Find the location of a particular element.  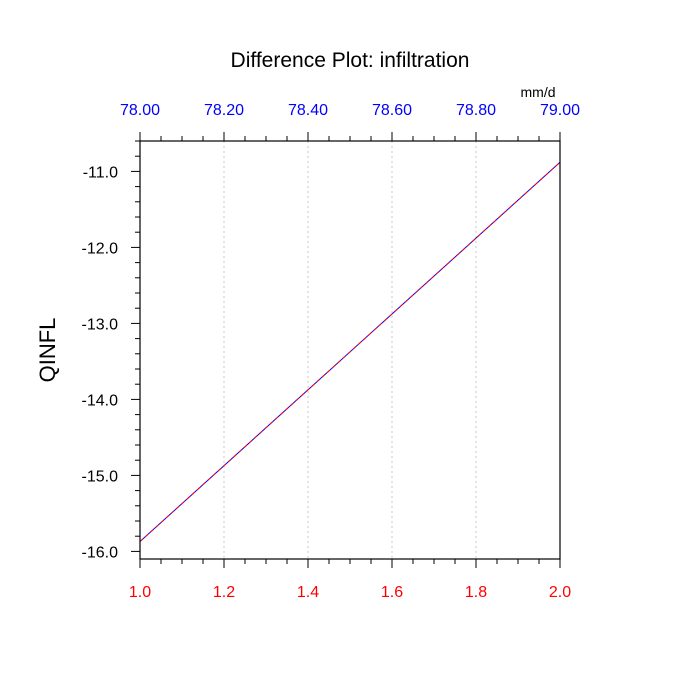

y-tick-label: -16.0 is located at coordinates (100, 552).